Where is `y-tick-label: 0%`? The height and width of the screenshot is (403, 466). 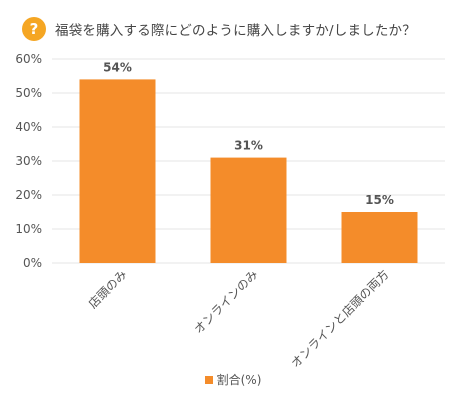 y-tick-label: 0% is located at coordinates (32, 263).